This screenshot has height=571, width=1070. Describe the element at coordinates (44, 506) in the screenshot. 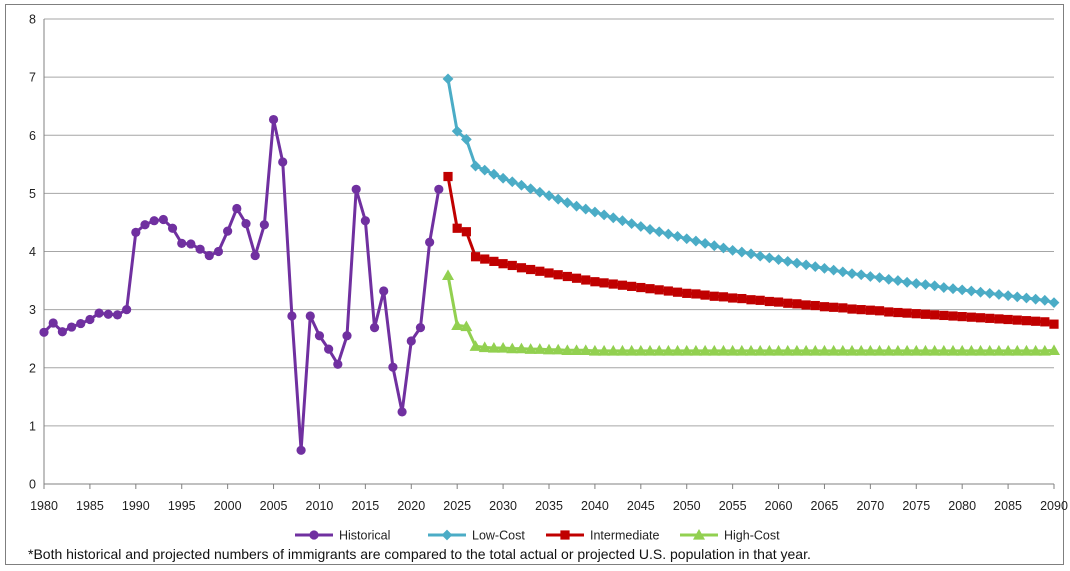

I see `x-tick-label: 1980` at that location.